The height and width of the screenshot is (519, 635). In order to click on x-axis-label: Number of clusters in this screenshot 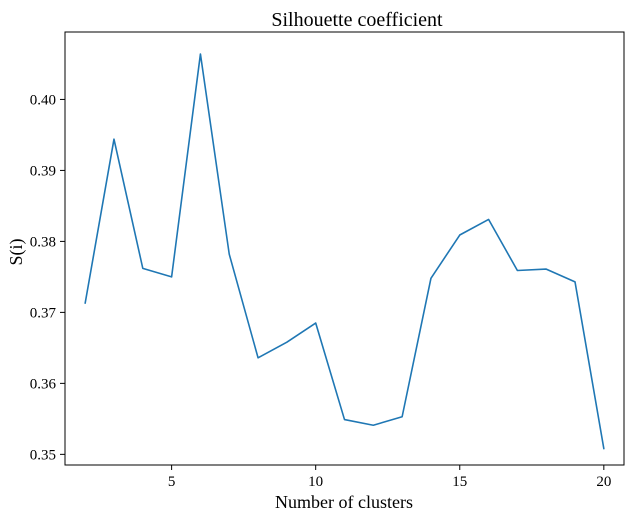, I will do `click(344, 502)`.